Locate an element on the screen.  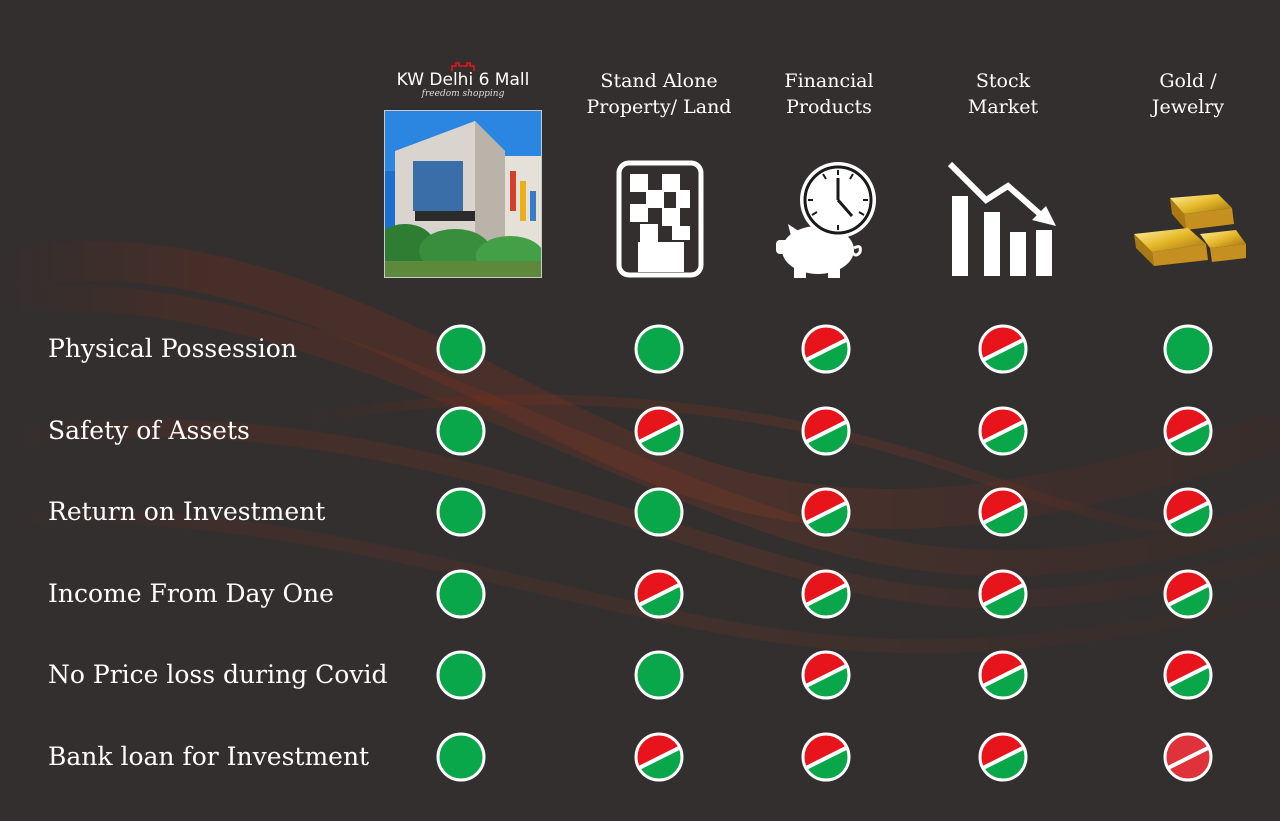
row-label-physical-possession: Physical Possession is located at coordinates (172, 348).